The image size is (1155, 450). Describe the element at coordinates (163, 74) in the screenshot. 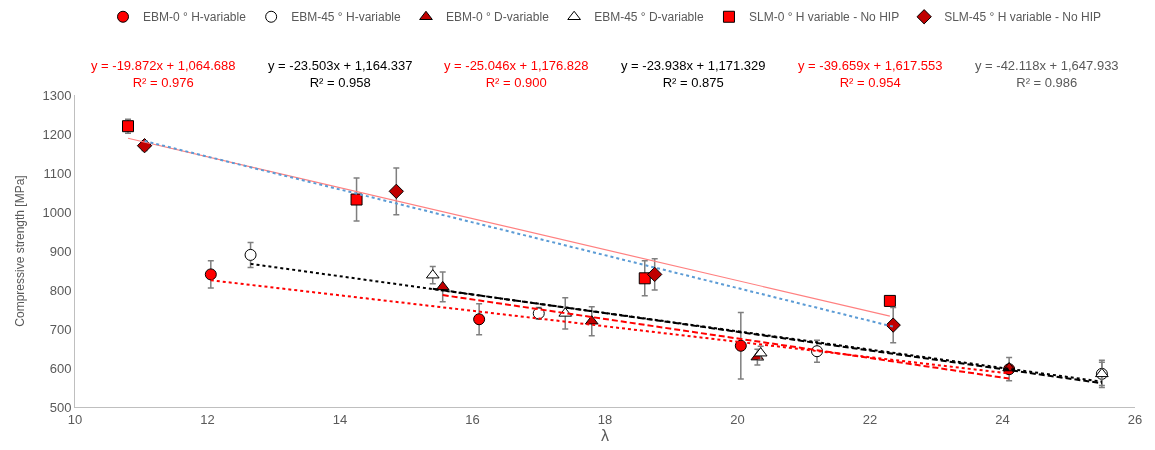

I see `text: y = -19.872x + 1,064.688 R² = 0.976` at that location.